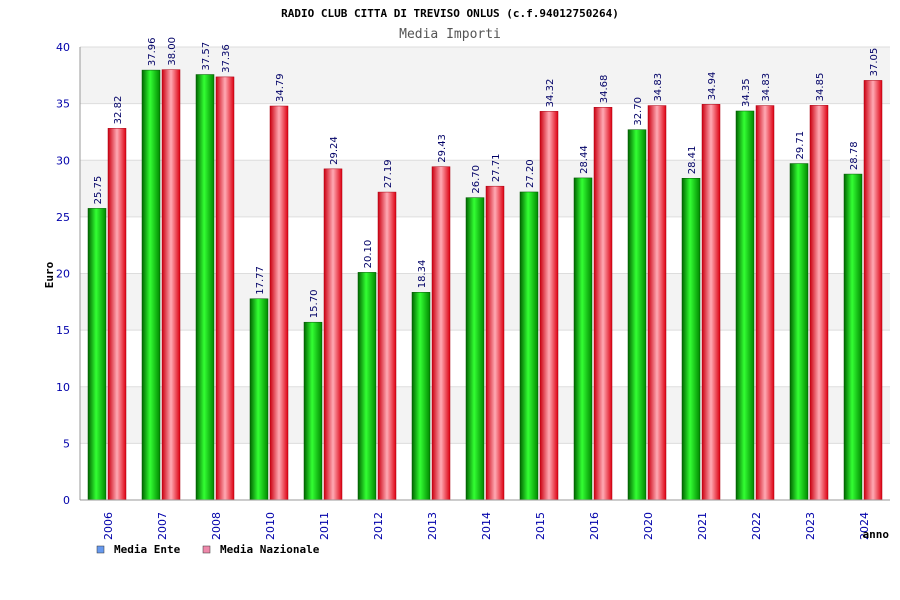 The image size is (900, 600). What do you see at coordinates (63, 330) in the screenshot?
I see `y-tick-label: 15` at bounding box center [63, 330].